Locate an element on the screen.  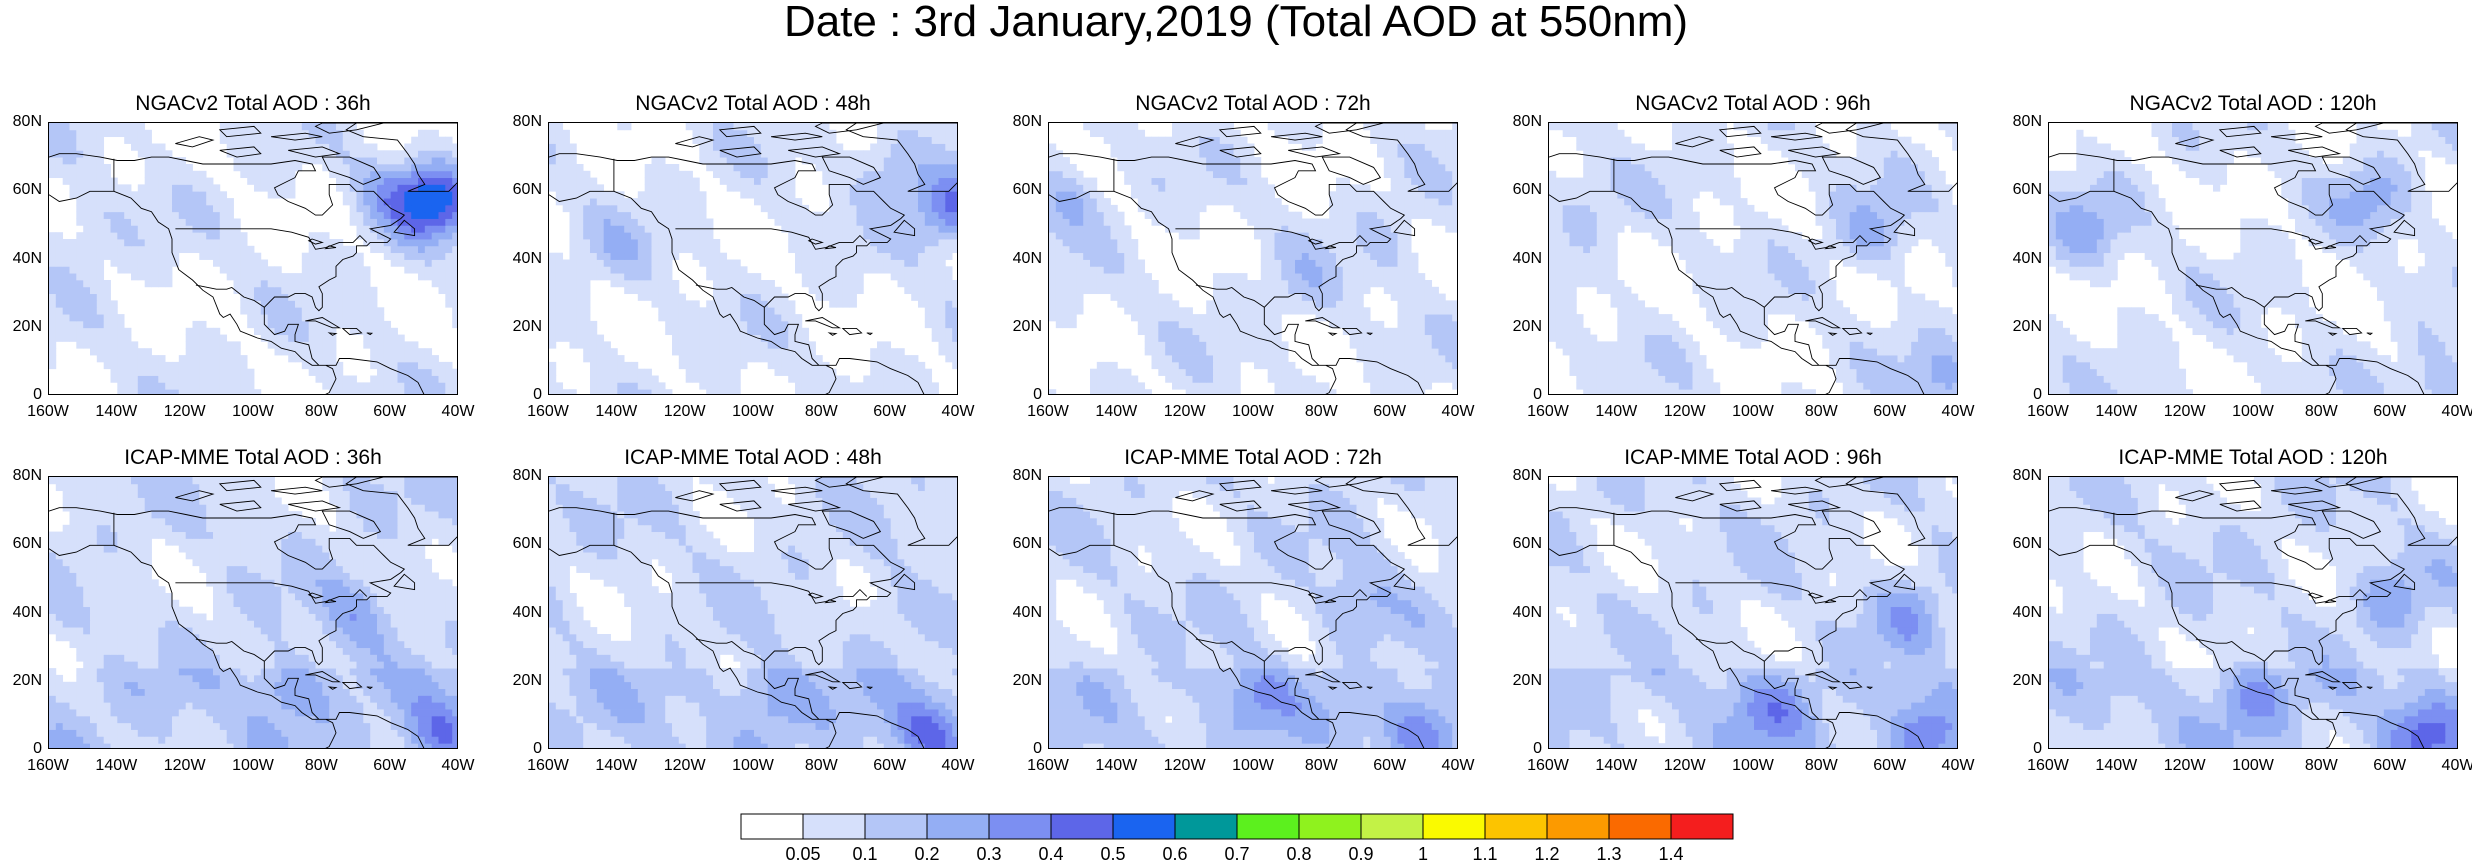
aod-map-icap-mme-96h is located at coordinates (1753, 612).